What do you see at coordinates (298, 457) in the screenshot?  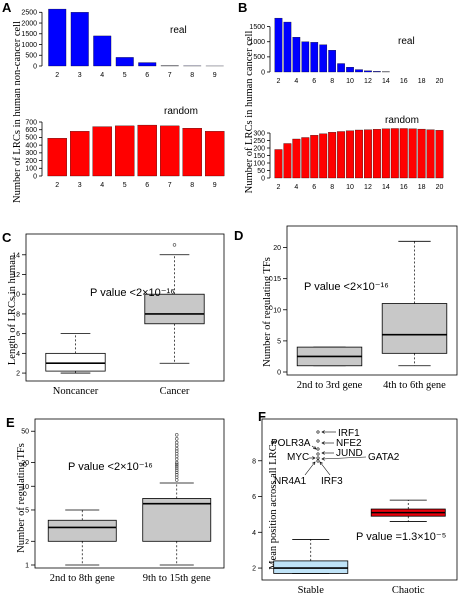 I see `panel-f-gene-label: MYC` at bounding box center [298, 457].